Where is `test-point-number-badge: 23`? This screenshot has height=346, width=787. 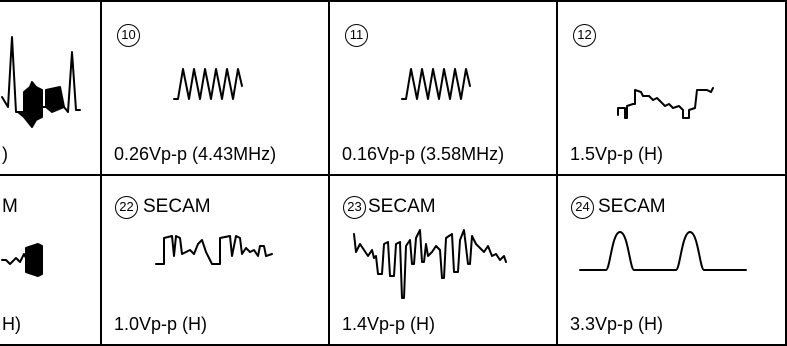 test-point-number-badge: 23 is located at coordinates (354, 207).